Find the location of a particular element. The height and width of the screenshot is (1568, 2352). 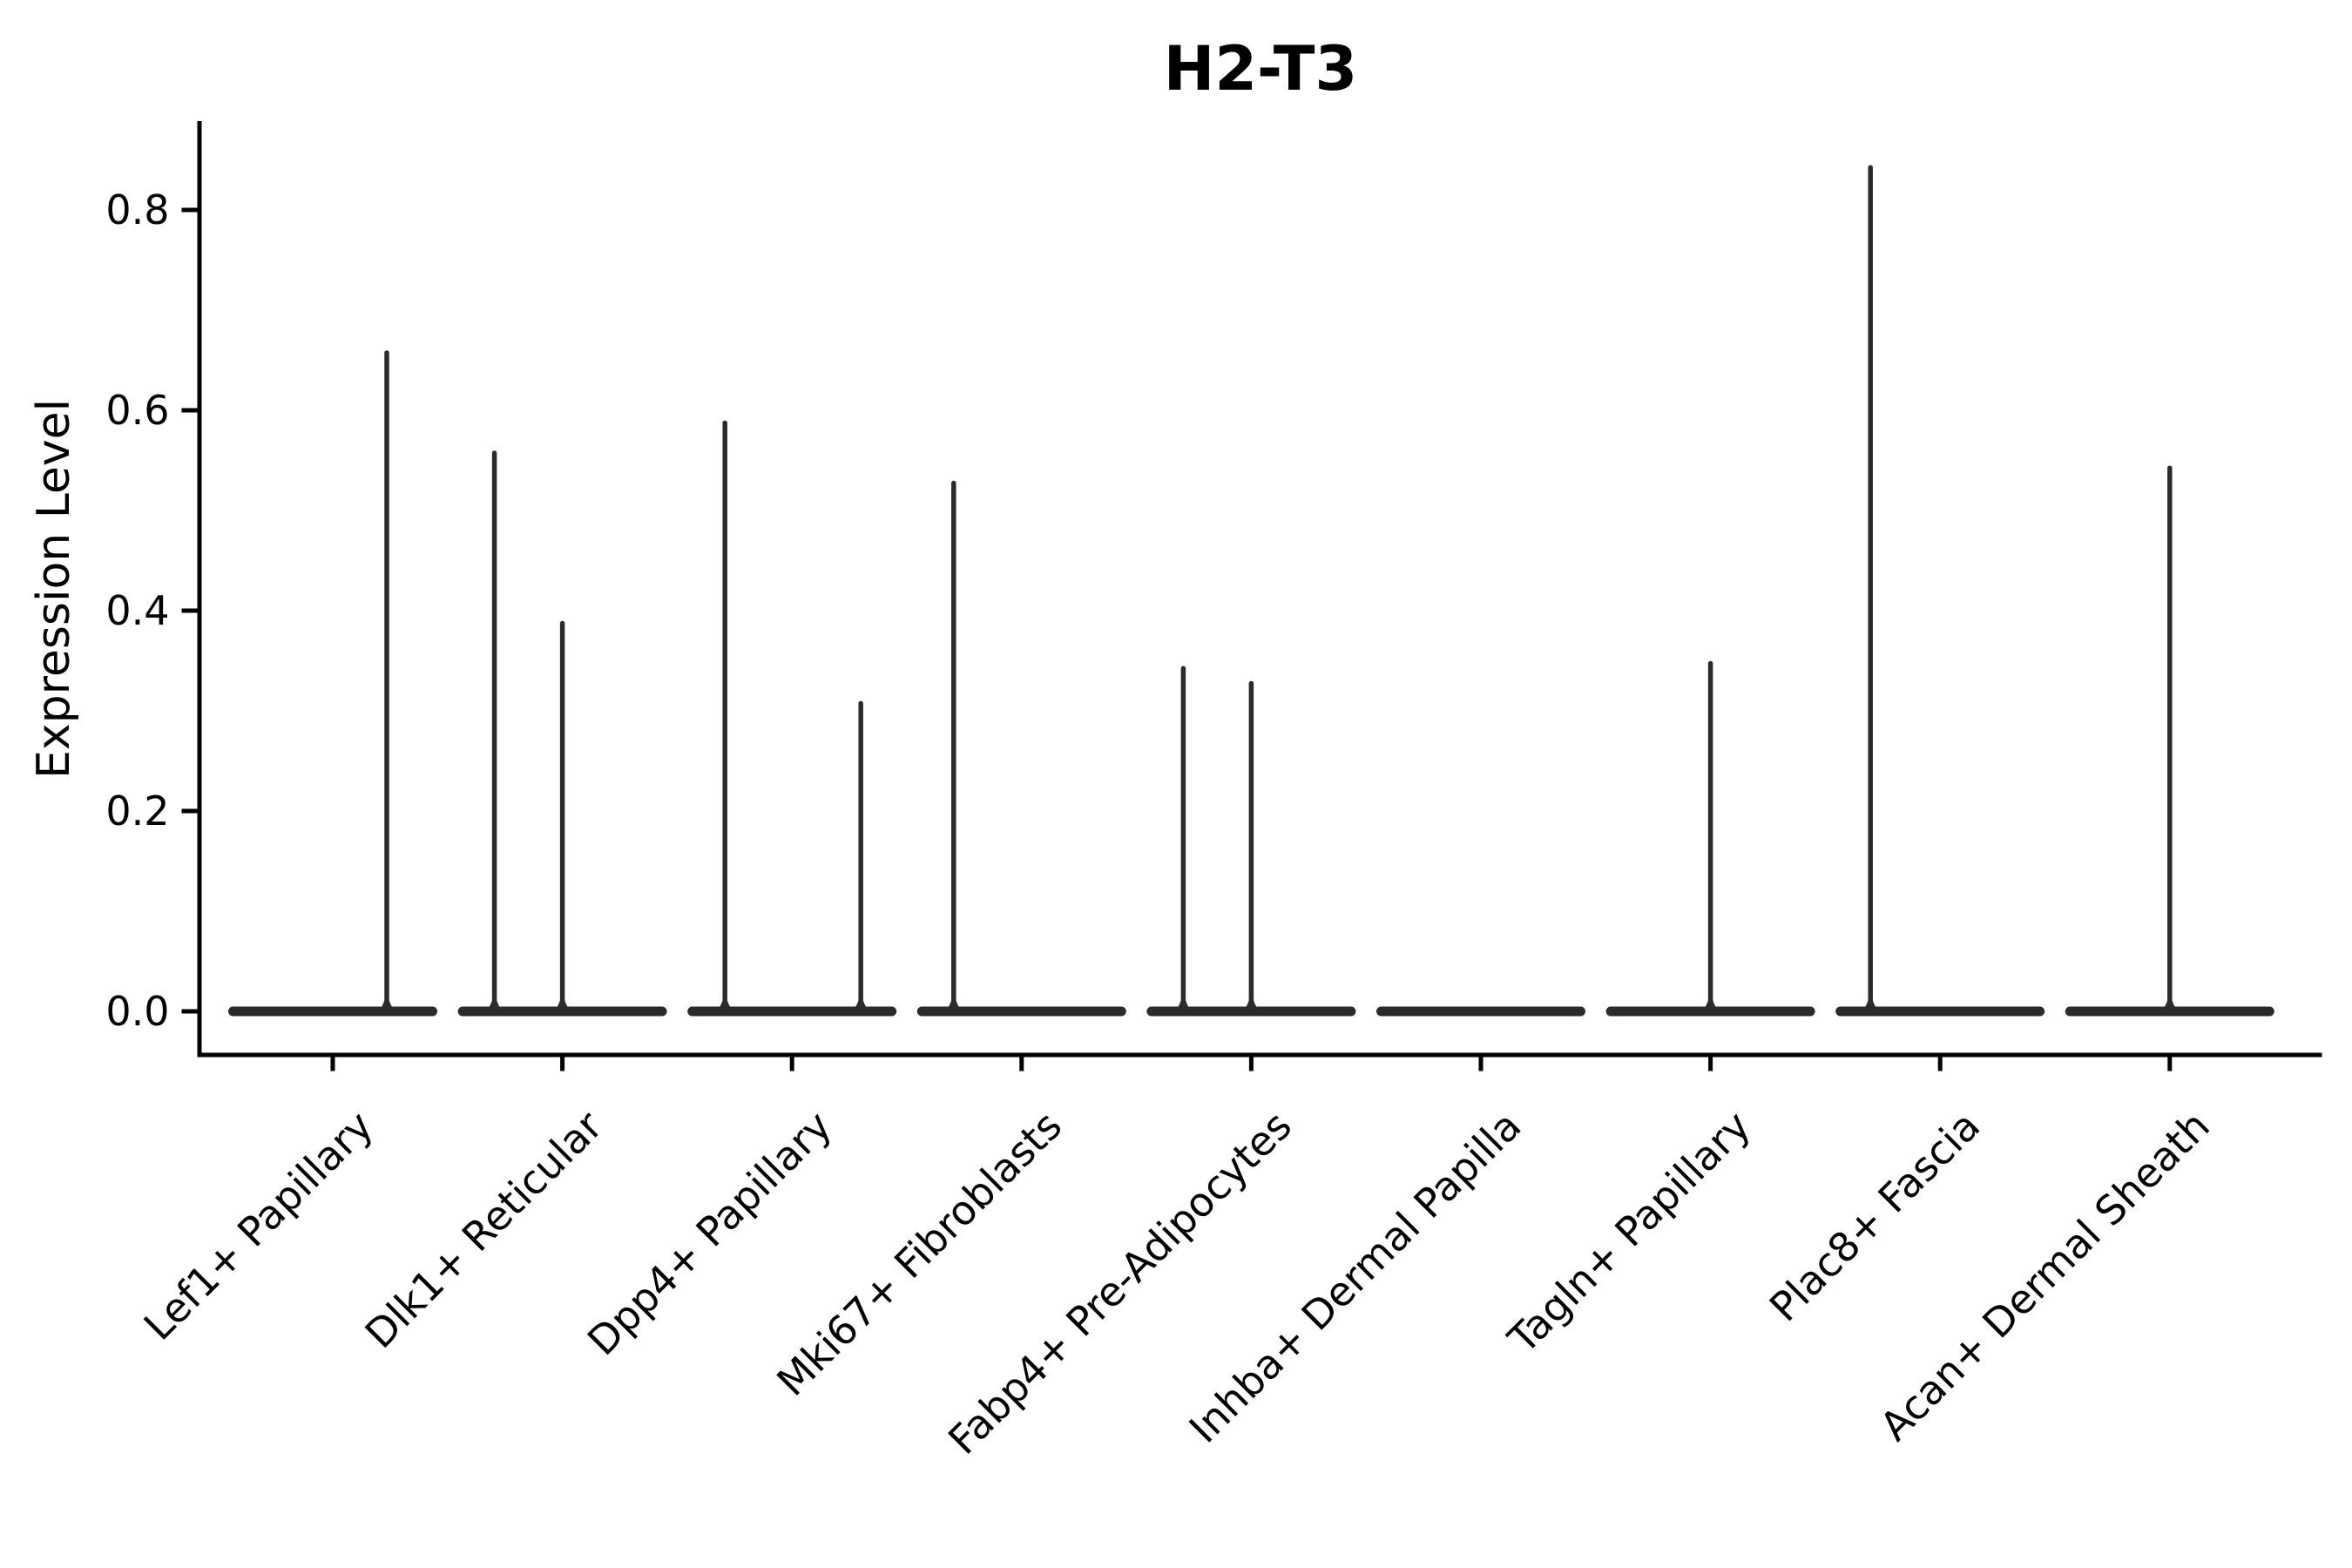

chart-title: H2-T3 is located at coordinates (1260, 69).